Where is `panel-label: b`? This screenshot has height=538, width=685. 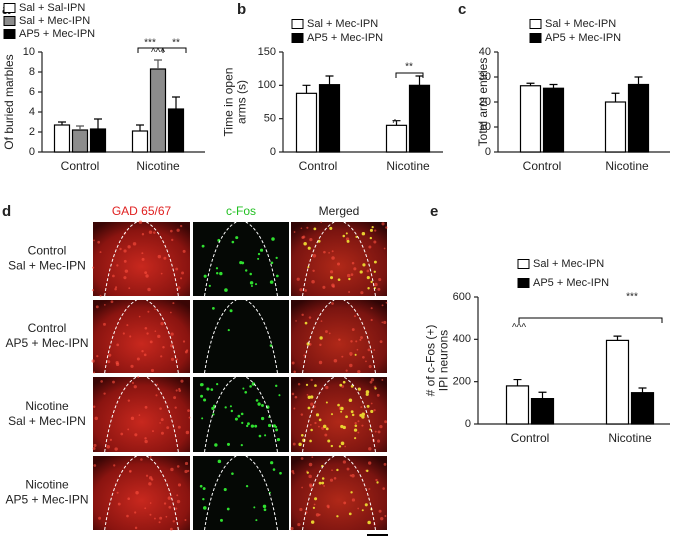 panel-label: b is located at coordinates (241, 9).